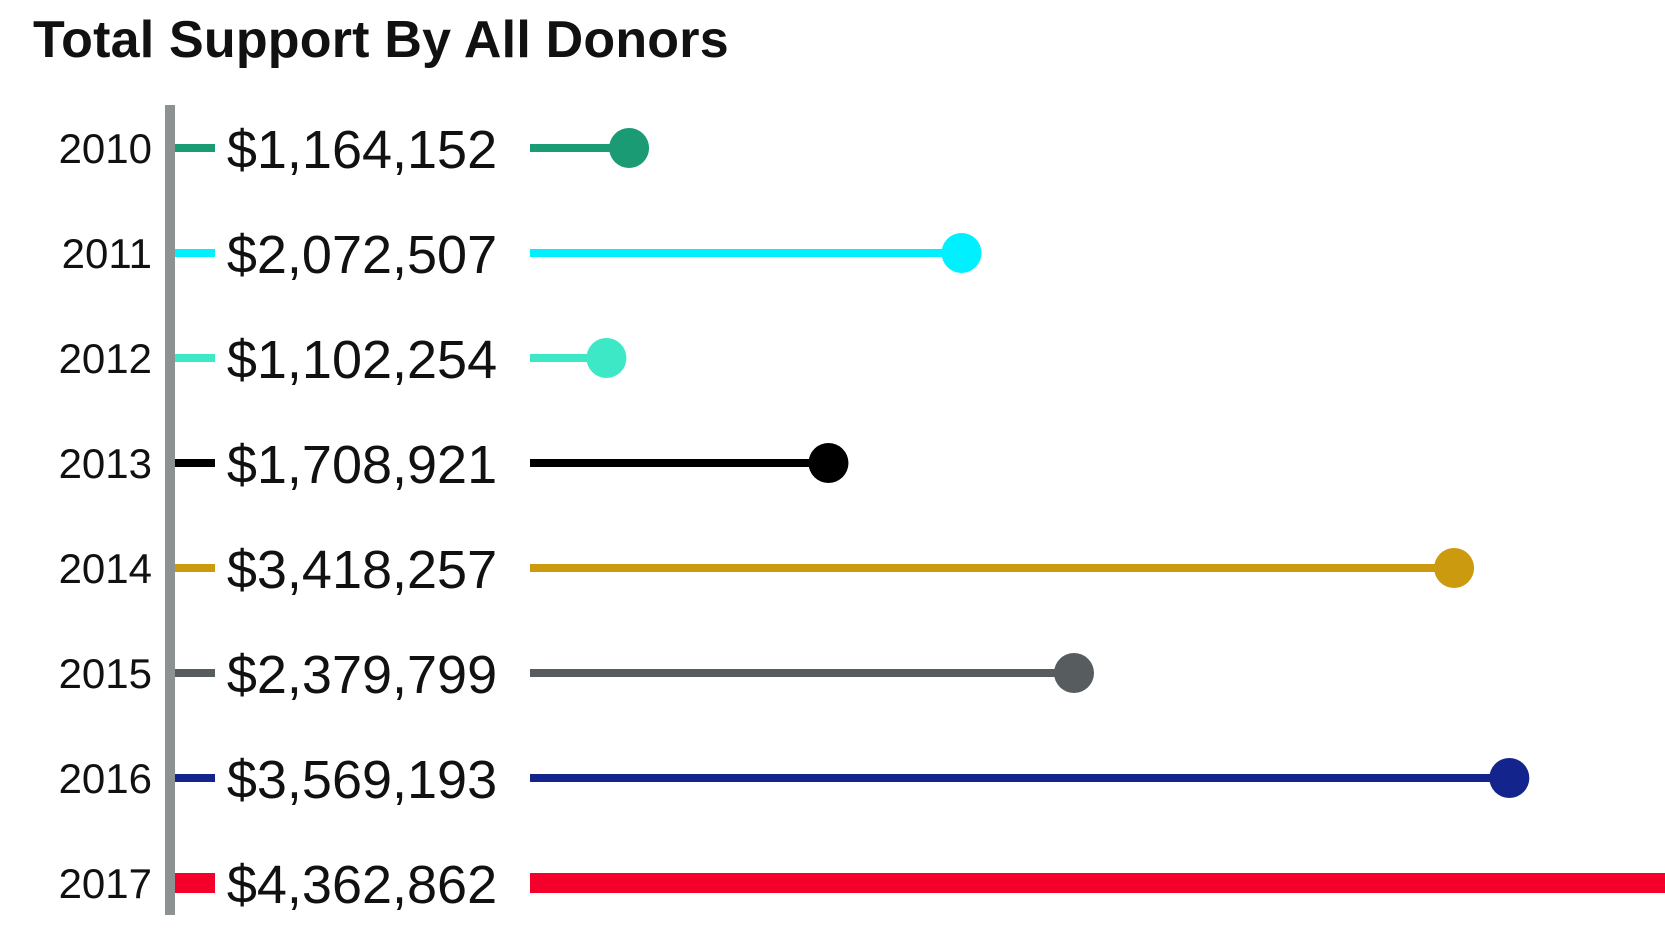 This screenshot has height=950, width=1665. I want to click on value-dot-2010, so click(629, 148).